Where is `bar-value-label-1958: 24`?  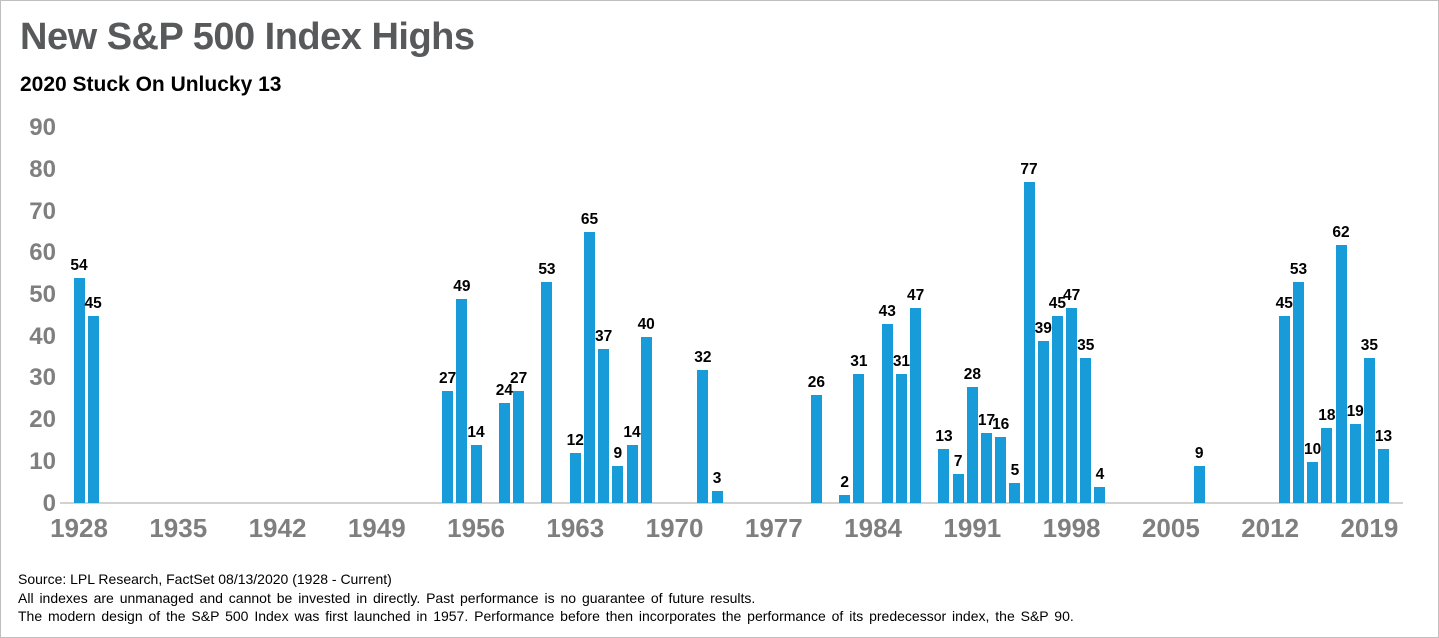 bar-value-label-1958: 24 is located at coordinates (504, 391).